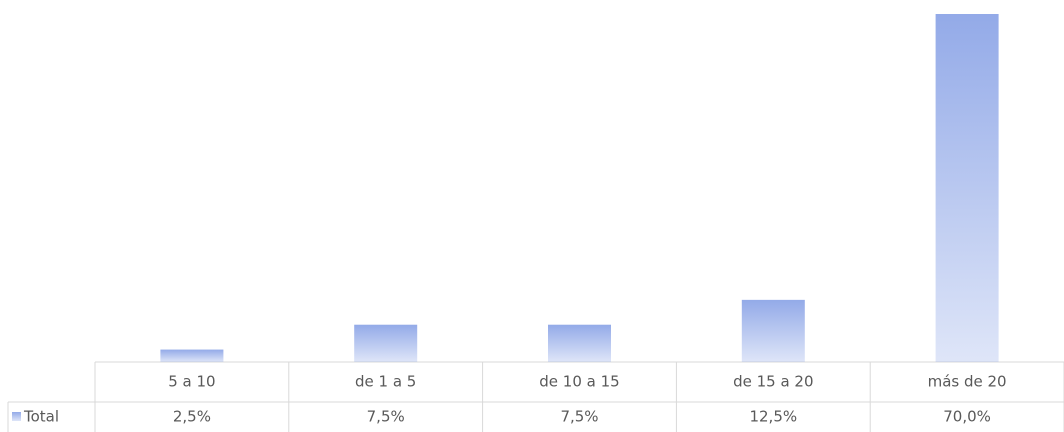 This screenshot has height=432, width=1064. What do you see at coordinates (967, 382) in the screenshot?
I see `category-label: más de 20` at bounding box center [967, 382].